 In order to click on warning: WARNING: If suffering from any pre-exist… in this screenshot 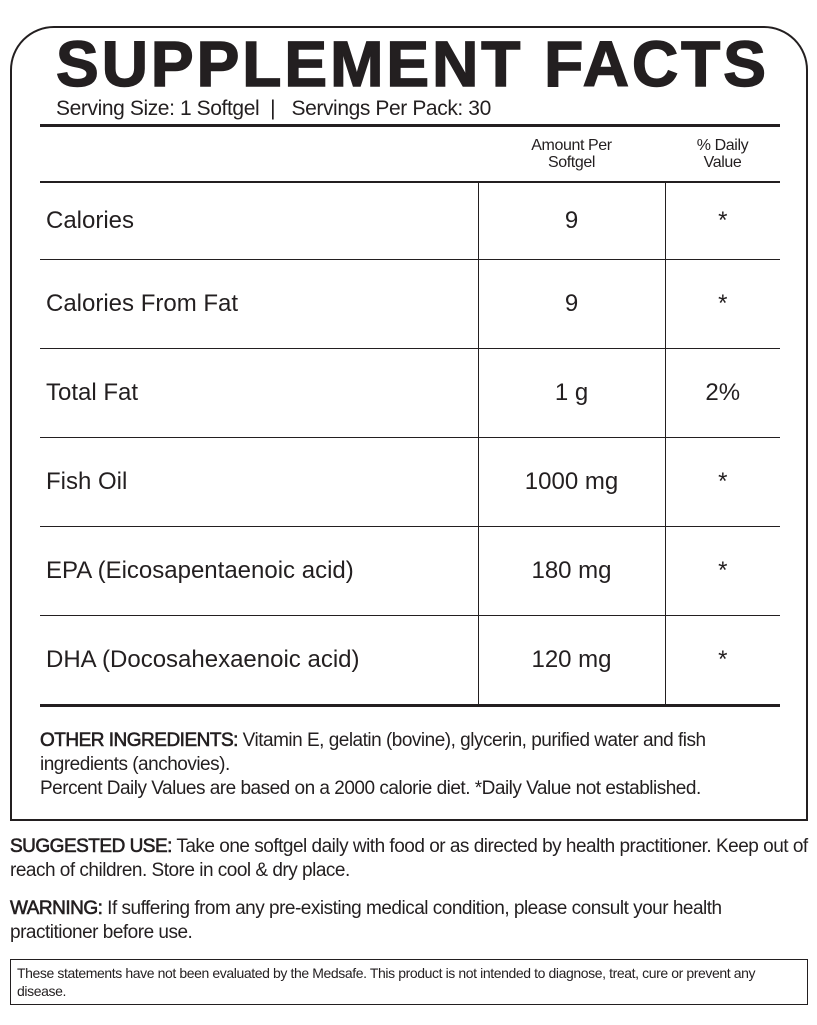, I will do `click(409, 921)`.